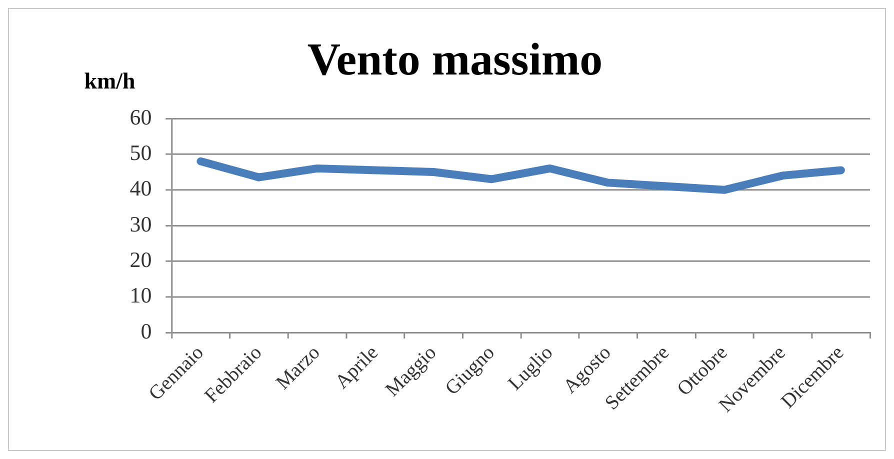 The width and height of the screenshot is (894, 459). Describe the element at coordinates (146, 331) in the screenshot. I see `y-tick-label: 0` at that location.